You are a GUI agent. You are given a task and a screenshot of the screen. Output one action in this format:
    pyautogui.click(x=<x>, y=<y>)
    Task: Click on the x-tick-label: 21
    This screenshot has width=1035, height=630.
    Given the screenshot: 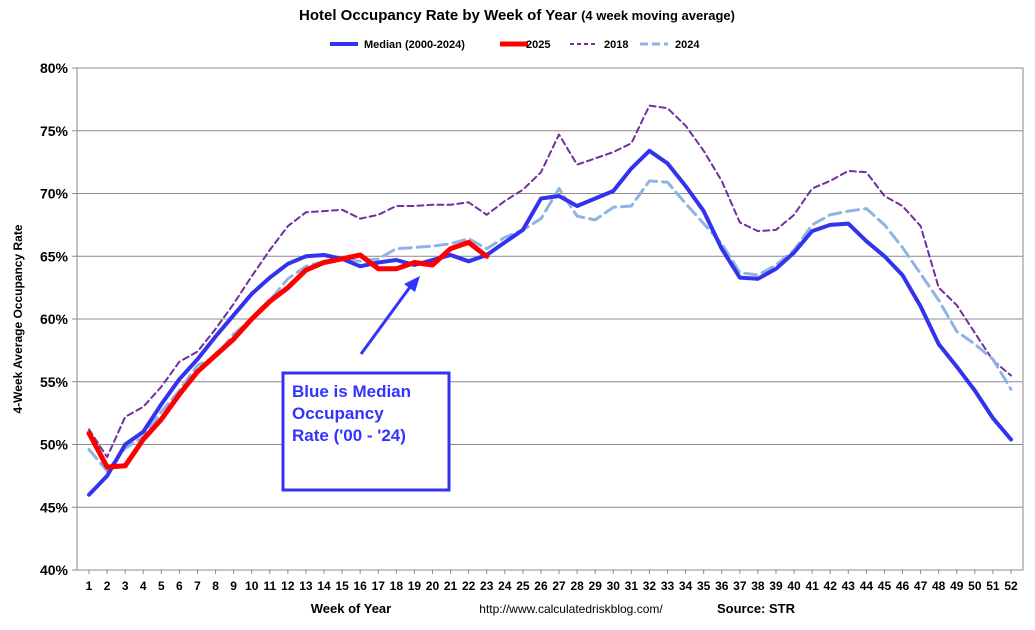 What is the action you would take?
    pyautogui.click(x=451, y=586)
    